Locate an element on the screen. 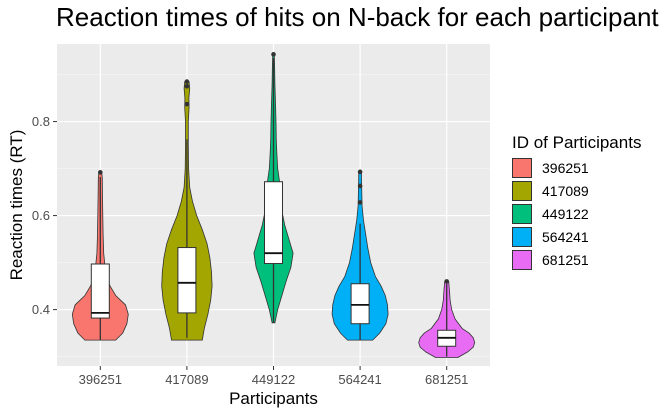 The height and width of the screenshot is (415, 672). x-tick-label: 396251 is located at coordinates (100, 379).